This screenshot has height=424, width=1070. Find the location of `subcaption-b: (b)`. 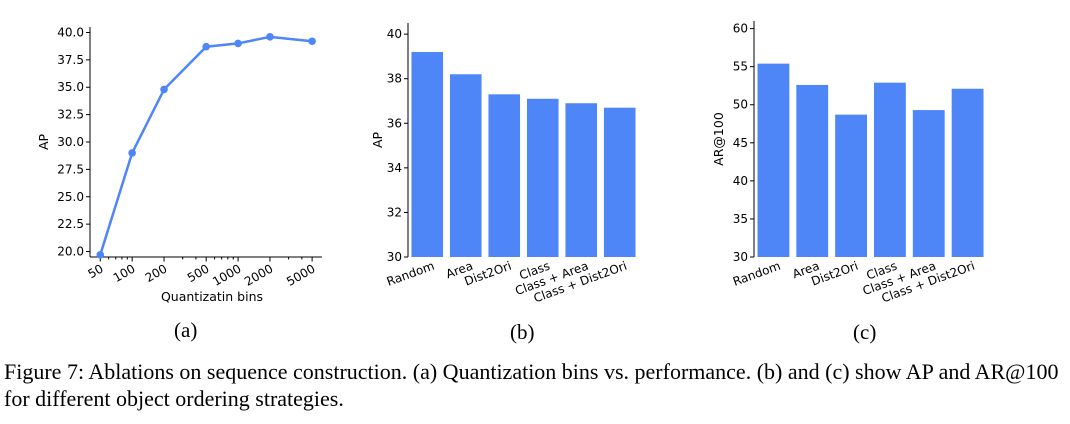

subcaption-b: (b) is located at coordinates (522, 332).